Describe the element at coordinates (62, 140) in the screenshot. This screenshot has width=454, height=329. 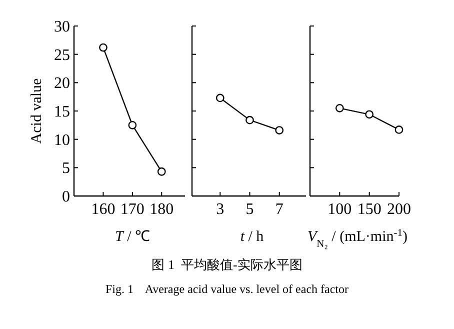
I see `y-tick-label: 10` at that location.